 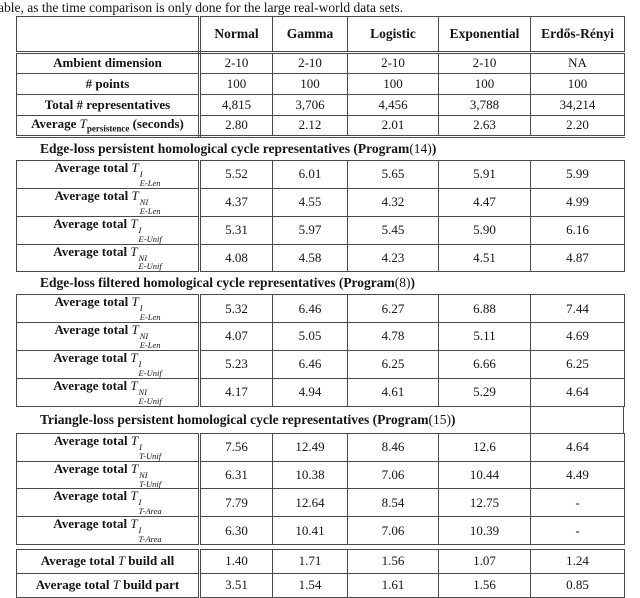 I want to click on row-label: Average total T NI E-Unif, so click(x=108, y=392).